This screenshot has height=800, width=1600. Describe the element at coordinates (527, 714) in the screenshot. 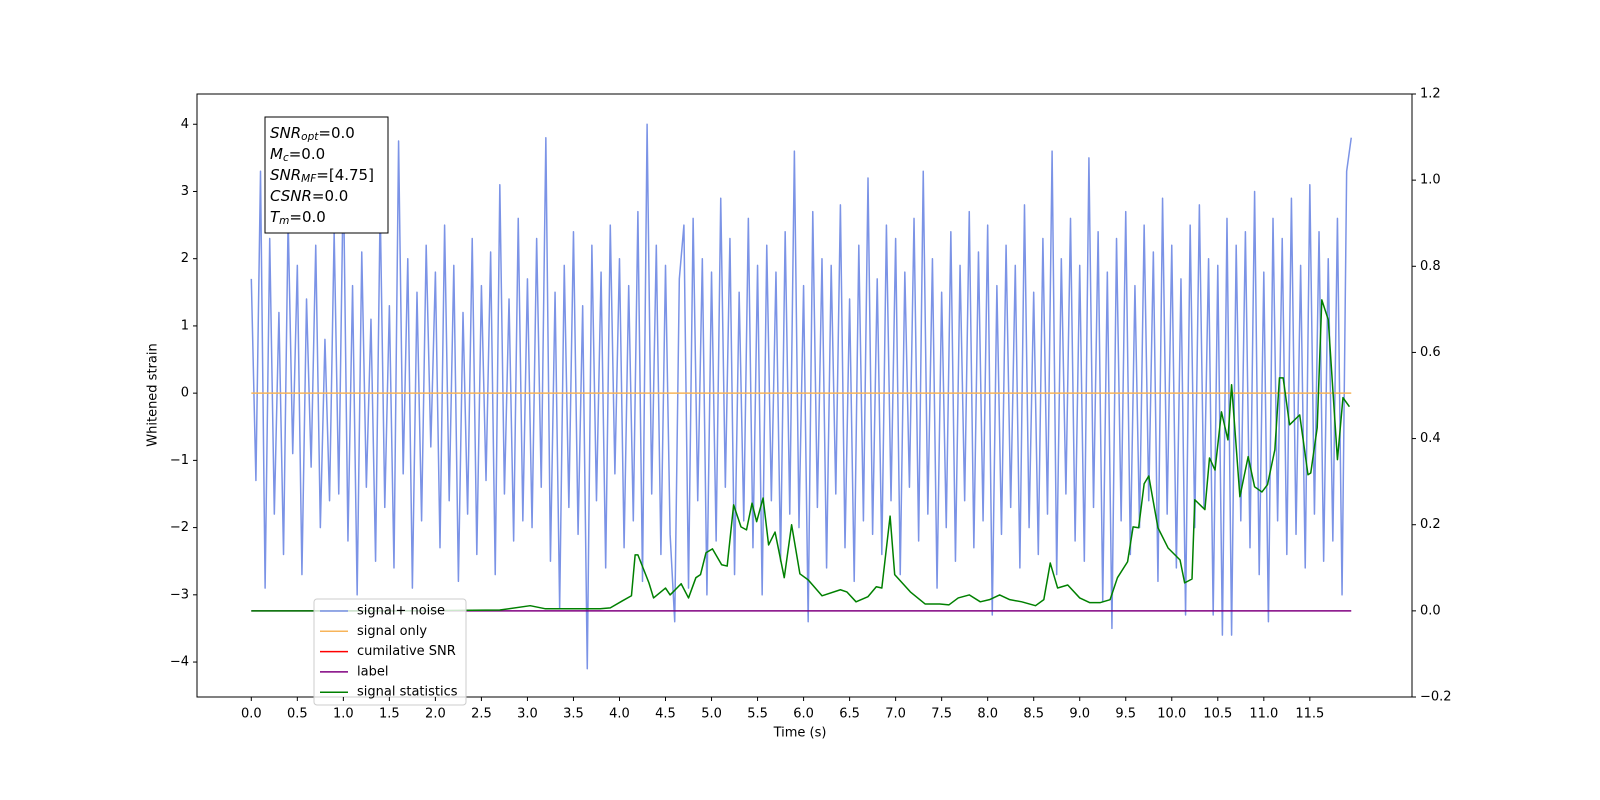

I see `x-tick-label: 3.0` at that location.